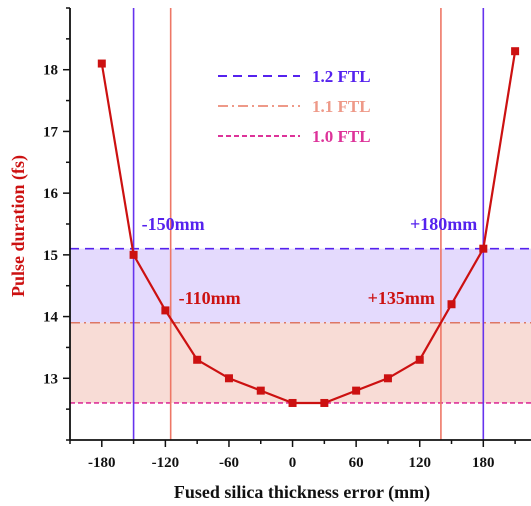 The height and width of the screenshot is (506, 531). I want to click on y-tick-label: 13, so click(50, 379).